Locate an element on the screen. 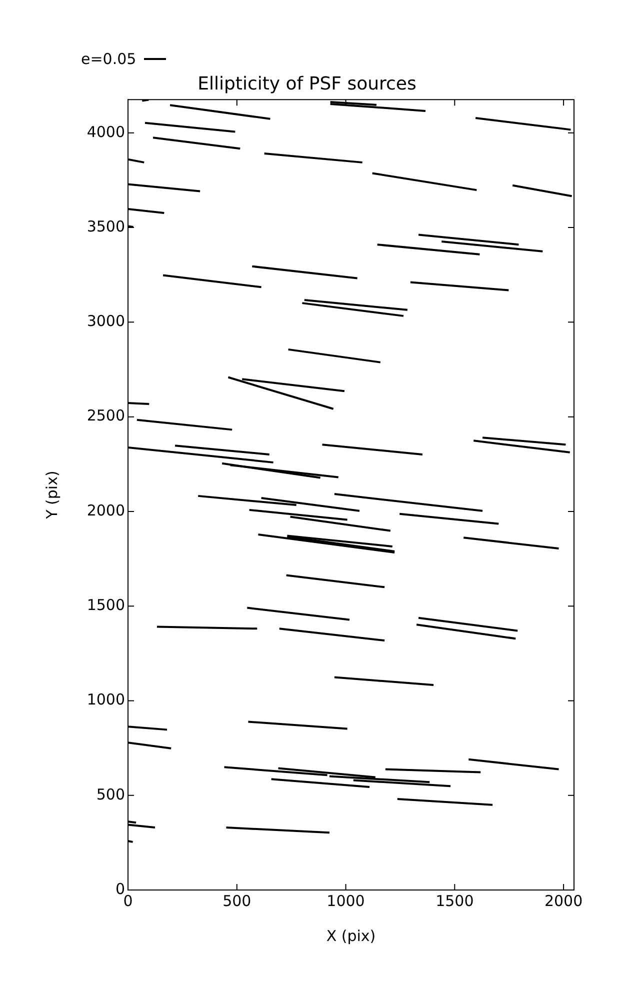 The image size is (637, 1000). y-tick-label: 500 is located at coordinates (110, 794).